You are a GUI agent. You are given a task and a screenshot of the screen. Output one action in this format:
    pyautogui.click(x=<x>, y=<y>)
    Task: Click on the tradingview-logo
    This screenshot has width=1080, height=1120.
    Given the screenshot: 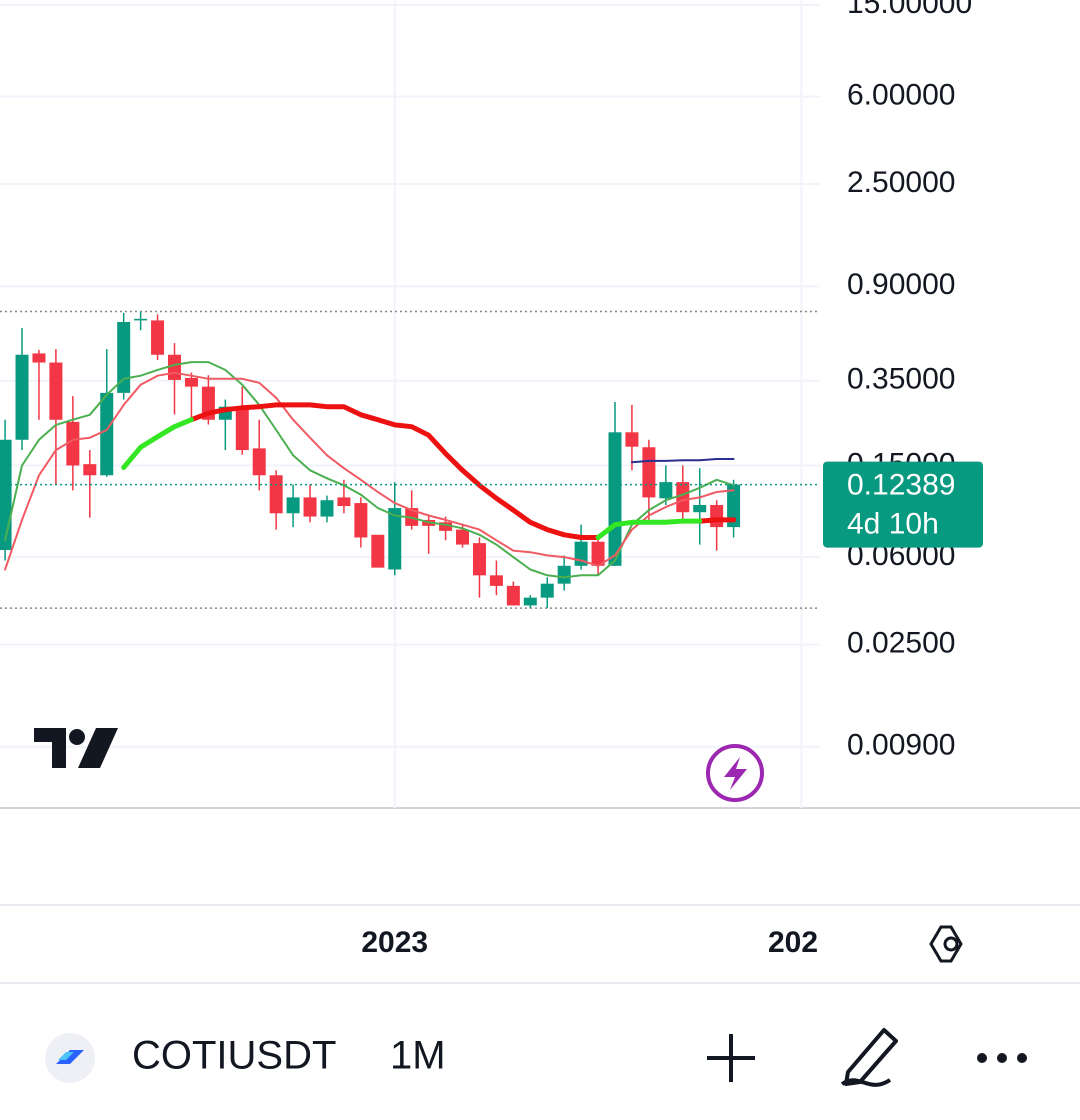 What is the action you would take?
    pyautogui.click(x=76, y=748)
    